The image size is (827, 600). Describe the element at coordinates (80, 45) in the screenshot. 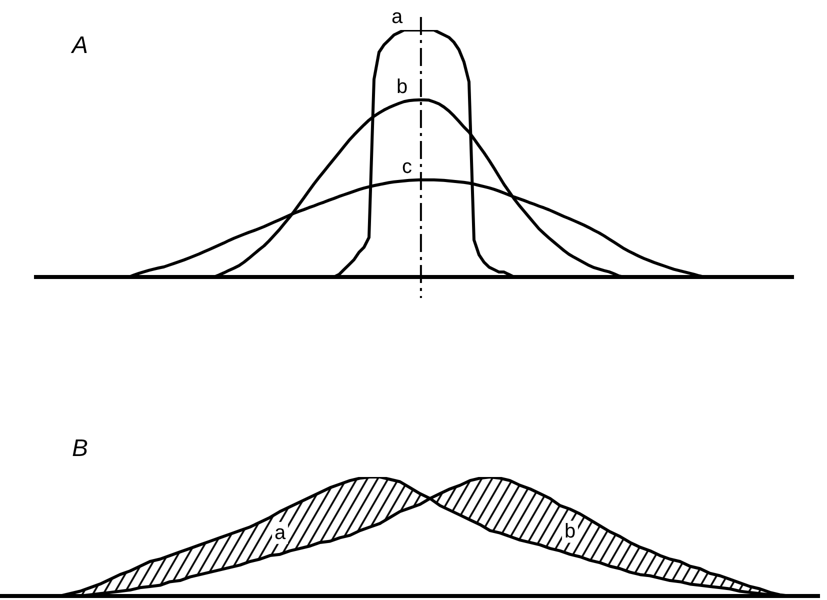

I see `chart-title: A` at that location.